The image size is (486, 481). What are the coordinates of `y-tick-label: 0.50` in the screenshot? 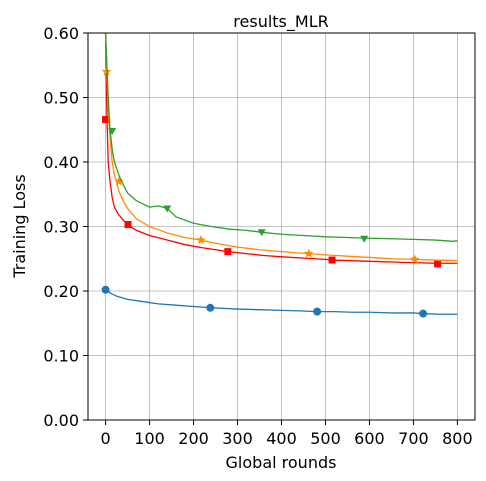 It's located at (61, 98).